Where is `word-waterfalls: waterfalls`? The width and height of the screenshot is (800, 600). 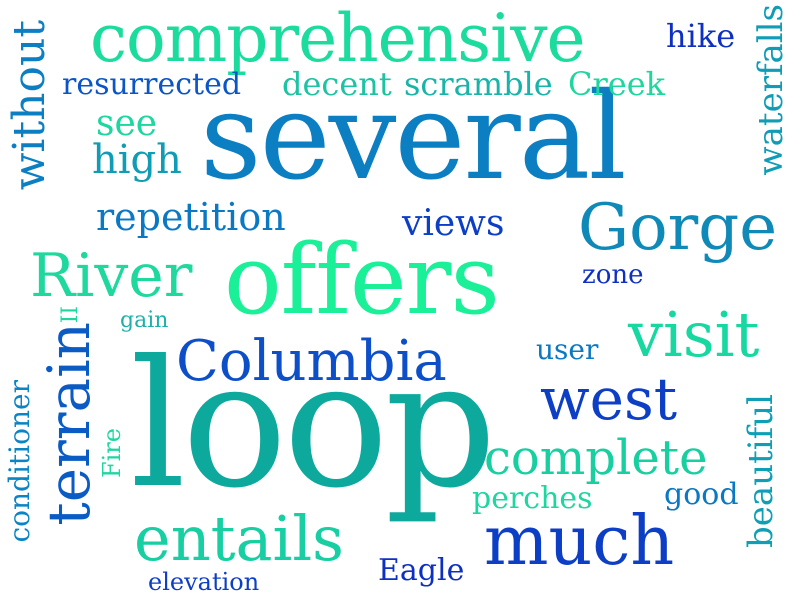
word-waterfalls: waterfalls is located at coordinates (771, 90).